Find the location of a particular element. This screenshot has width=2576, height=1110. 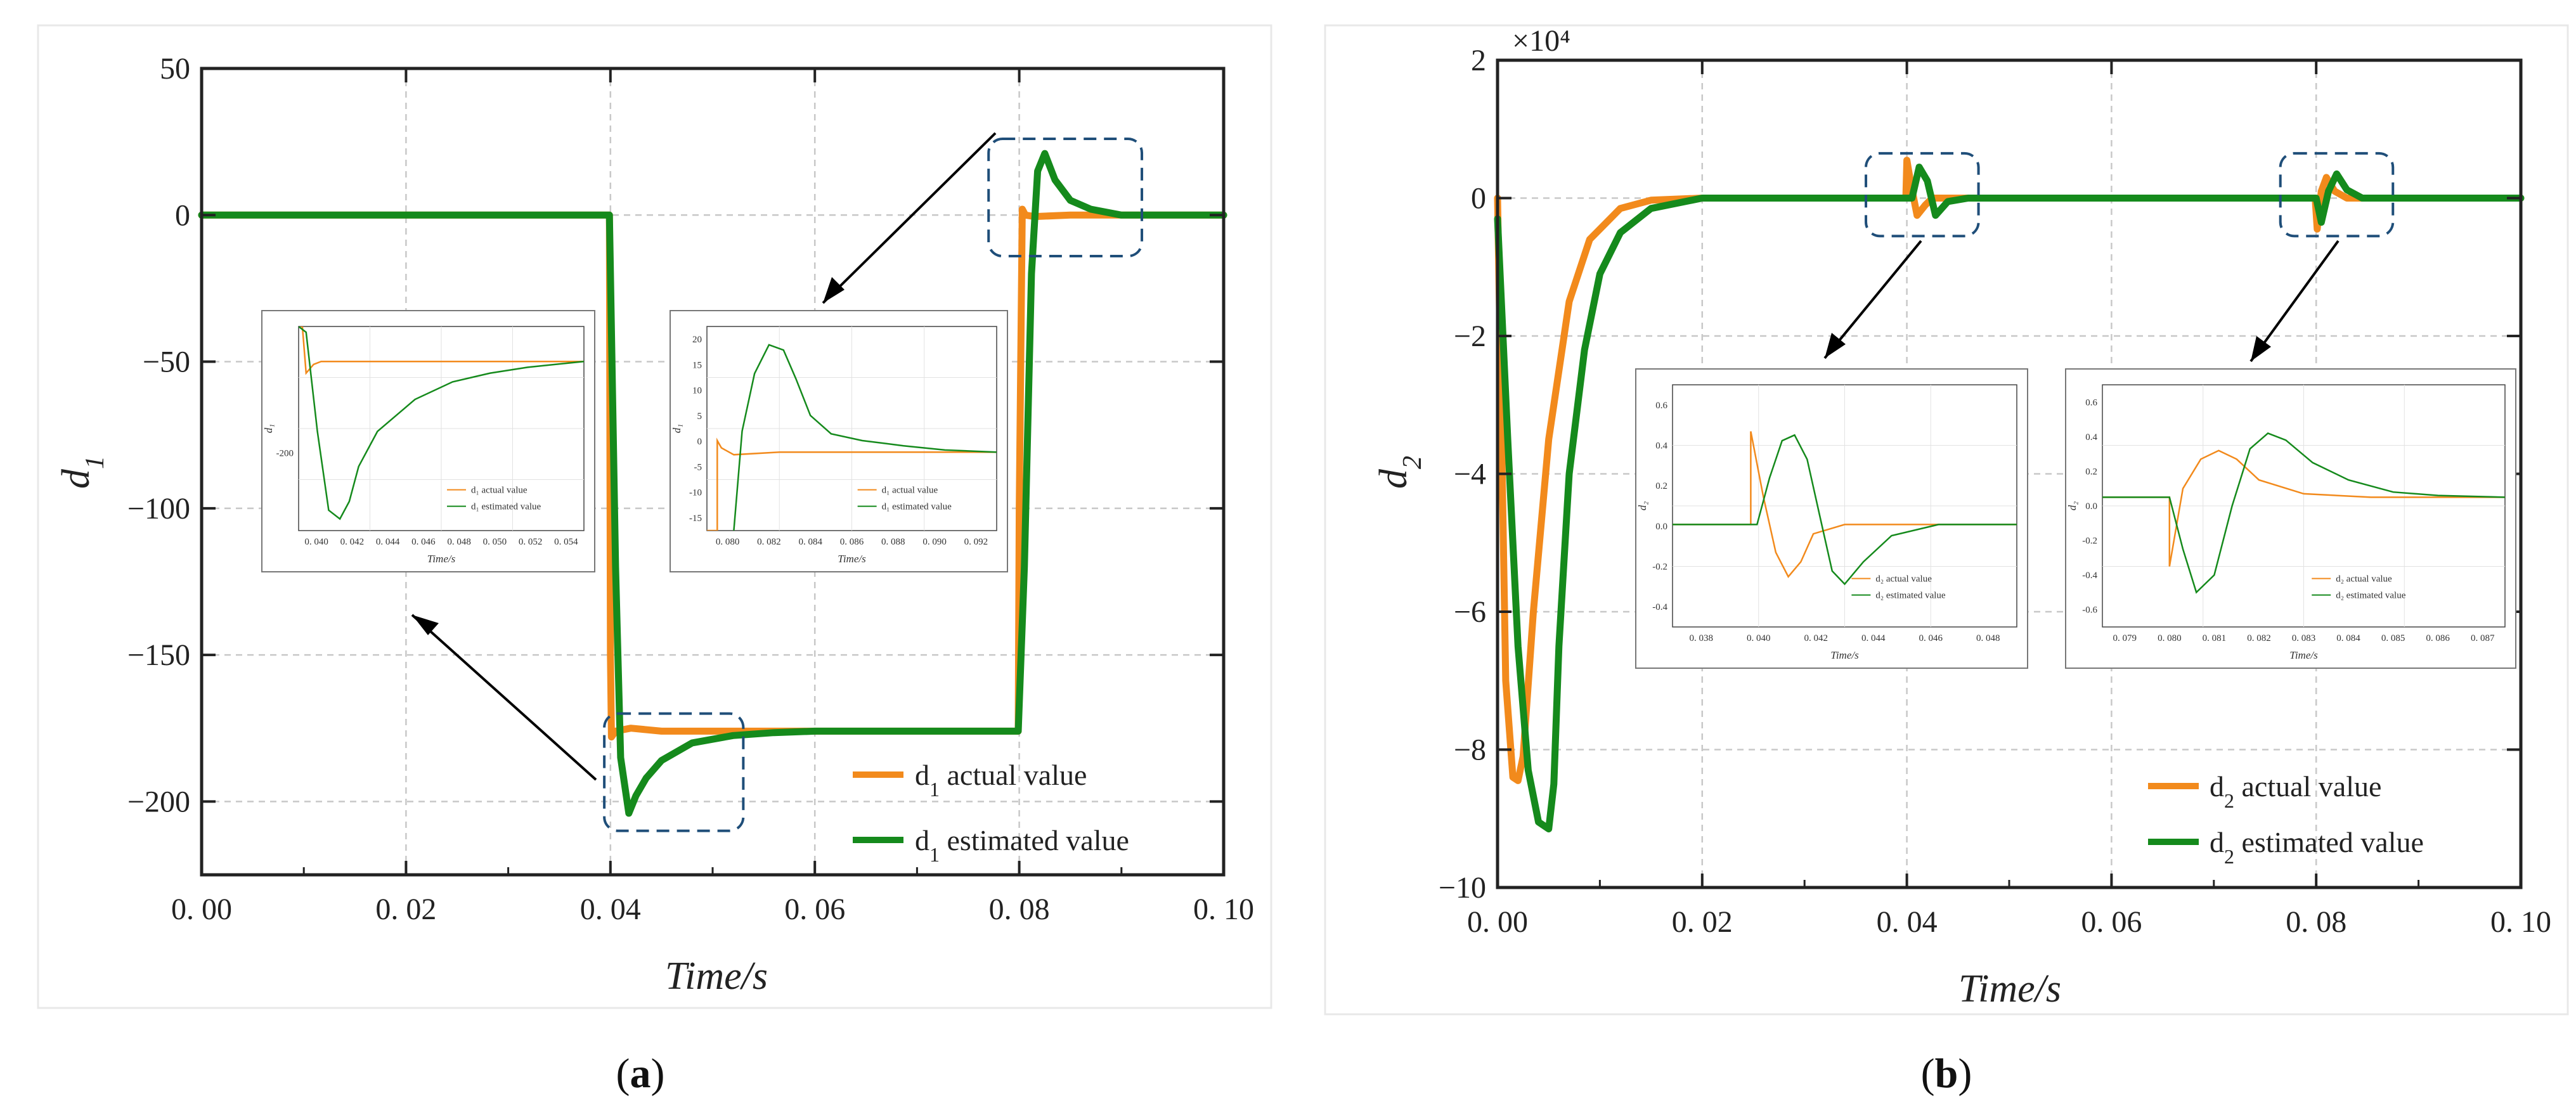

panel-a-legend: d1 actual value d1 estimated value is located at coordinates (991, 813).